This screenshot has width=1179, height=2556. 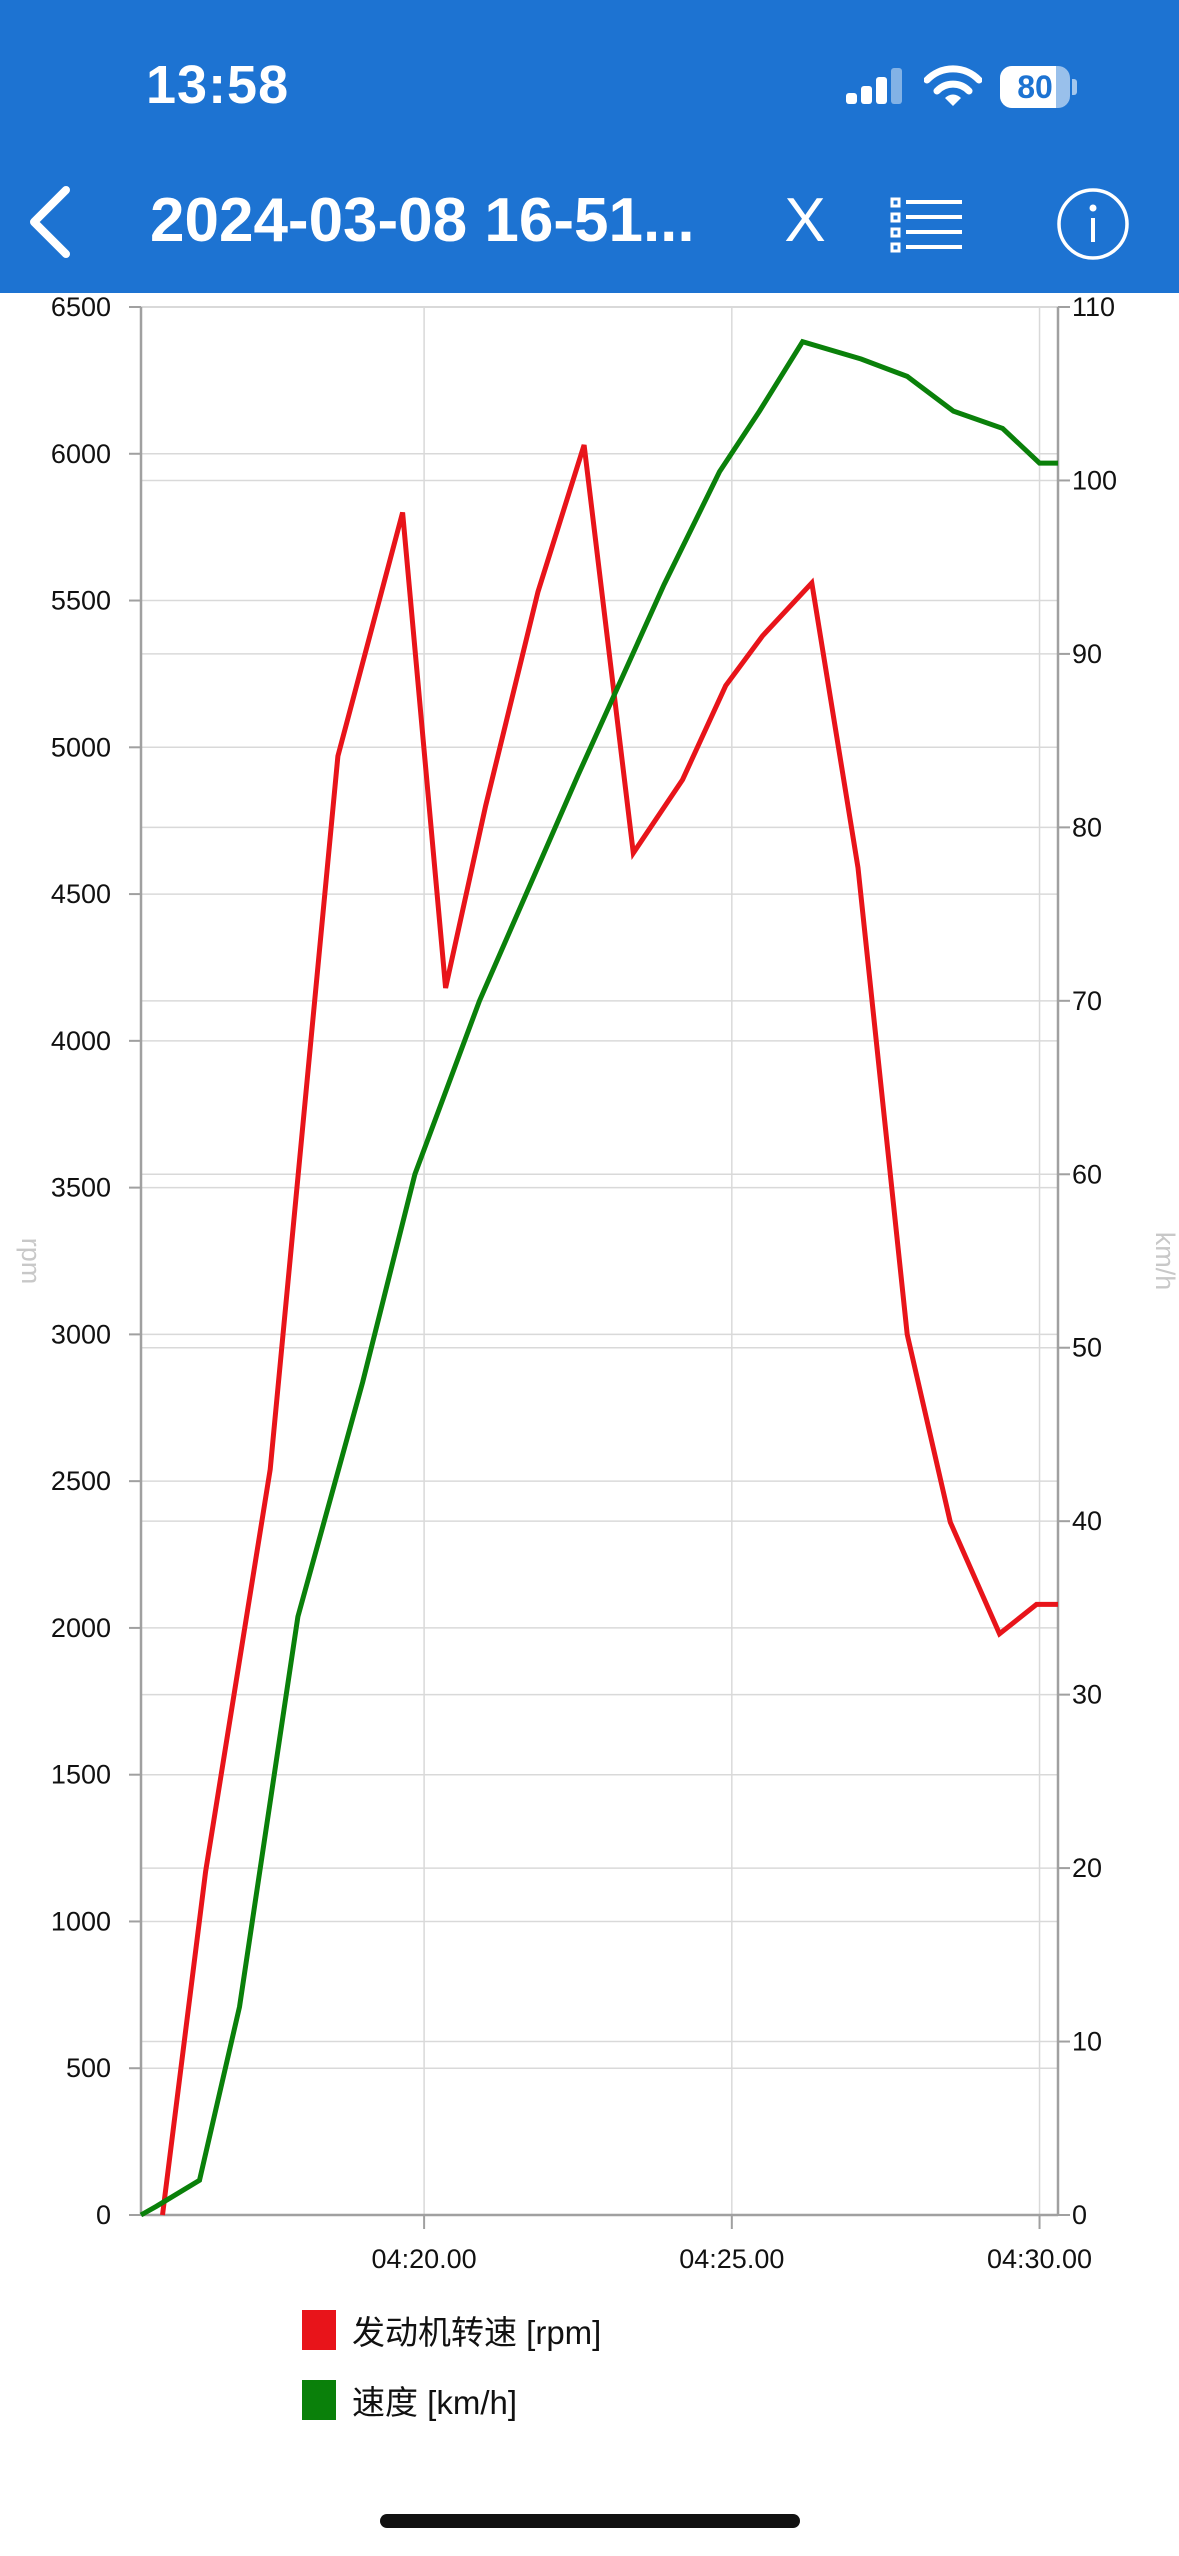 I want to click on back-chevron-icon, so click(x=50, y=222).